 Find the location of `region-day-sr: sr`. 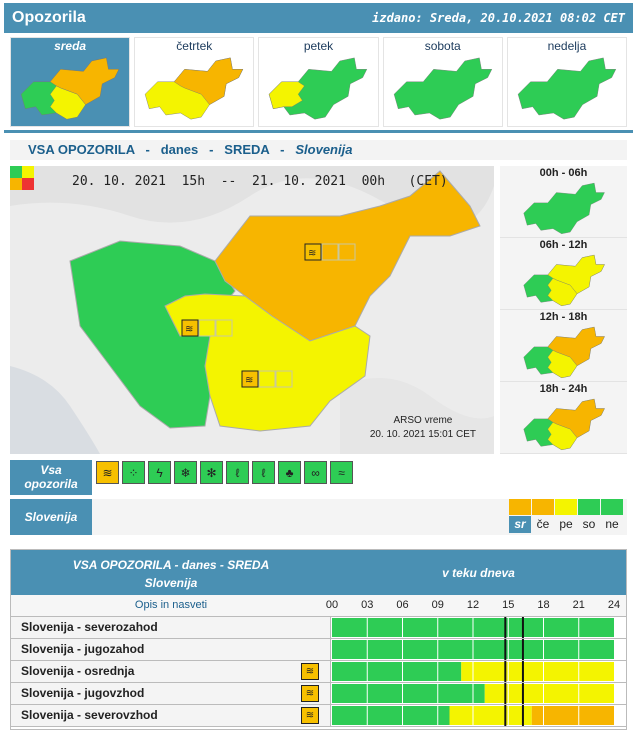

region-day-sr: sr is located at coordinates (520, 516).